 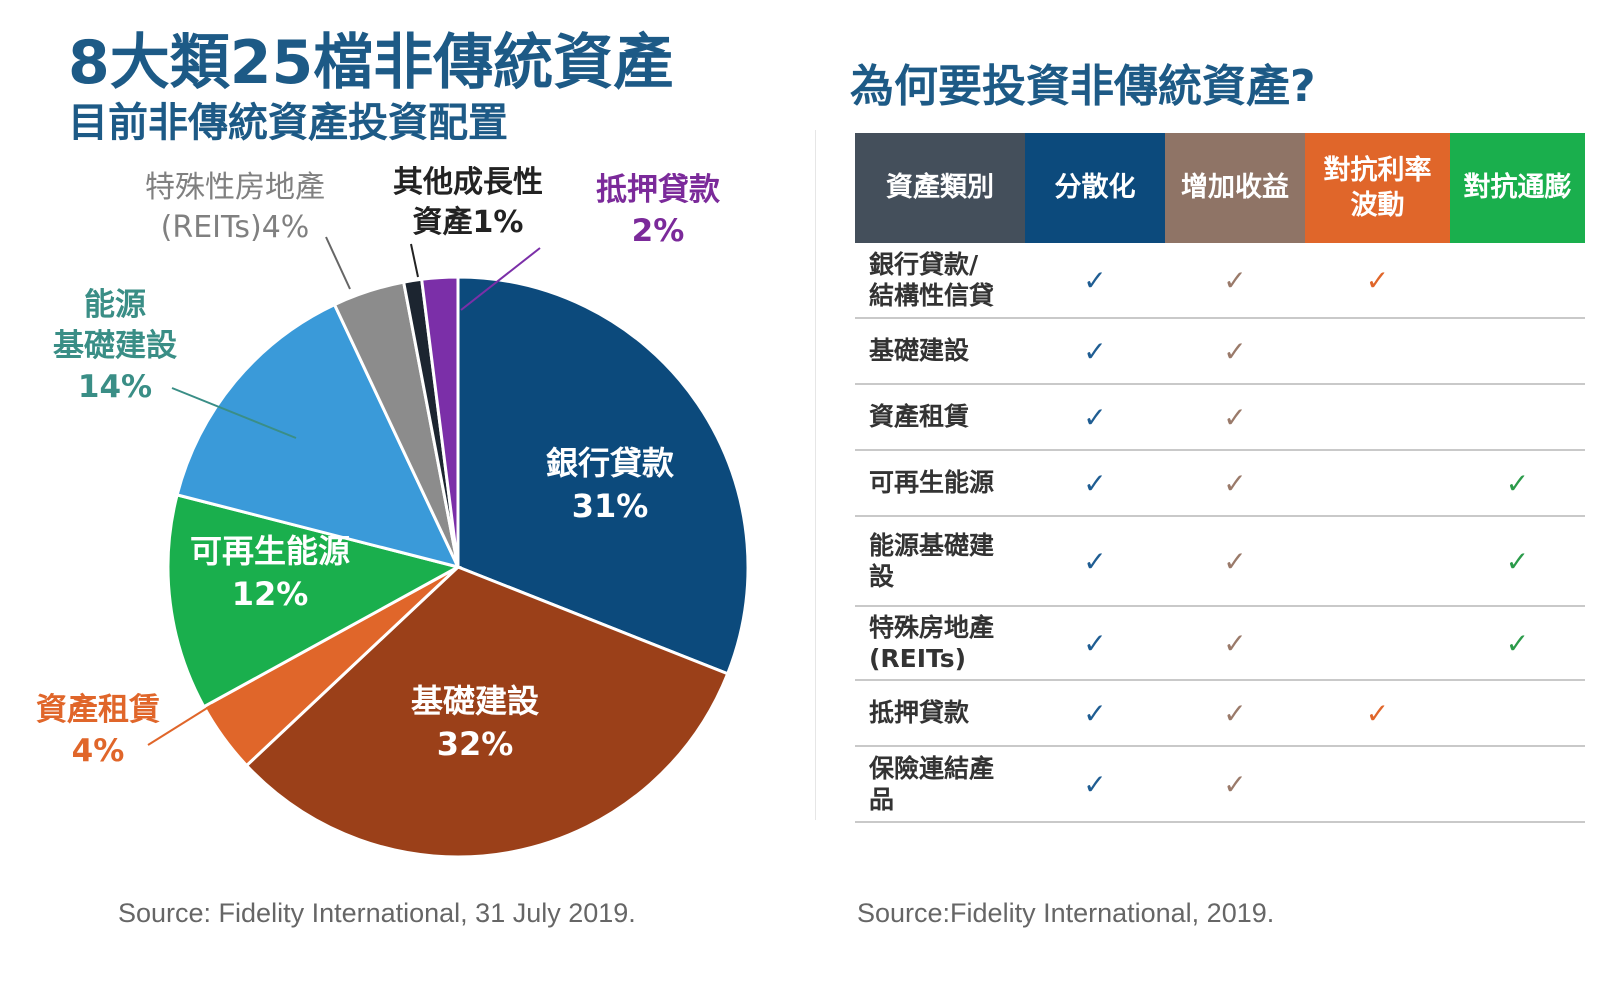 I want to click on asset-name-cell: 特殊房地產 (REITs), so click(x=940, y=643).